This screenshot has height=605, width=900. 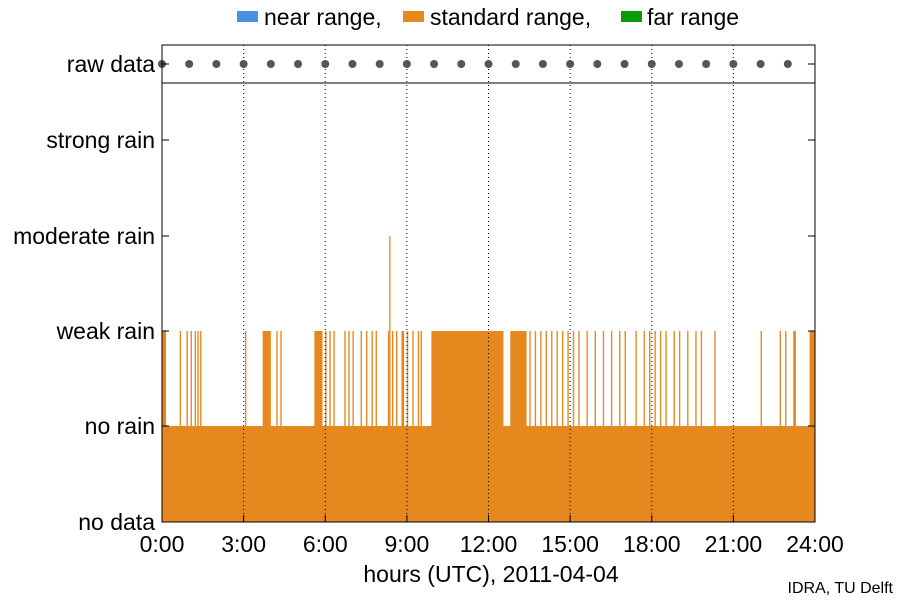 What do you see at coordinates (105, 331) in the screenshot?
I see `y-tick-label: weak rain` at bounding box center [105, 331].